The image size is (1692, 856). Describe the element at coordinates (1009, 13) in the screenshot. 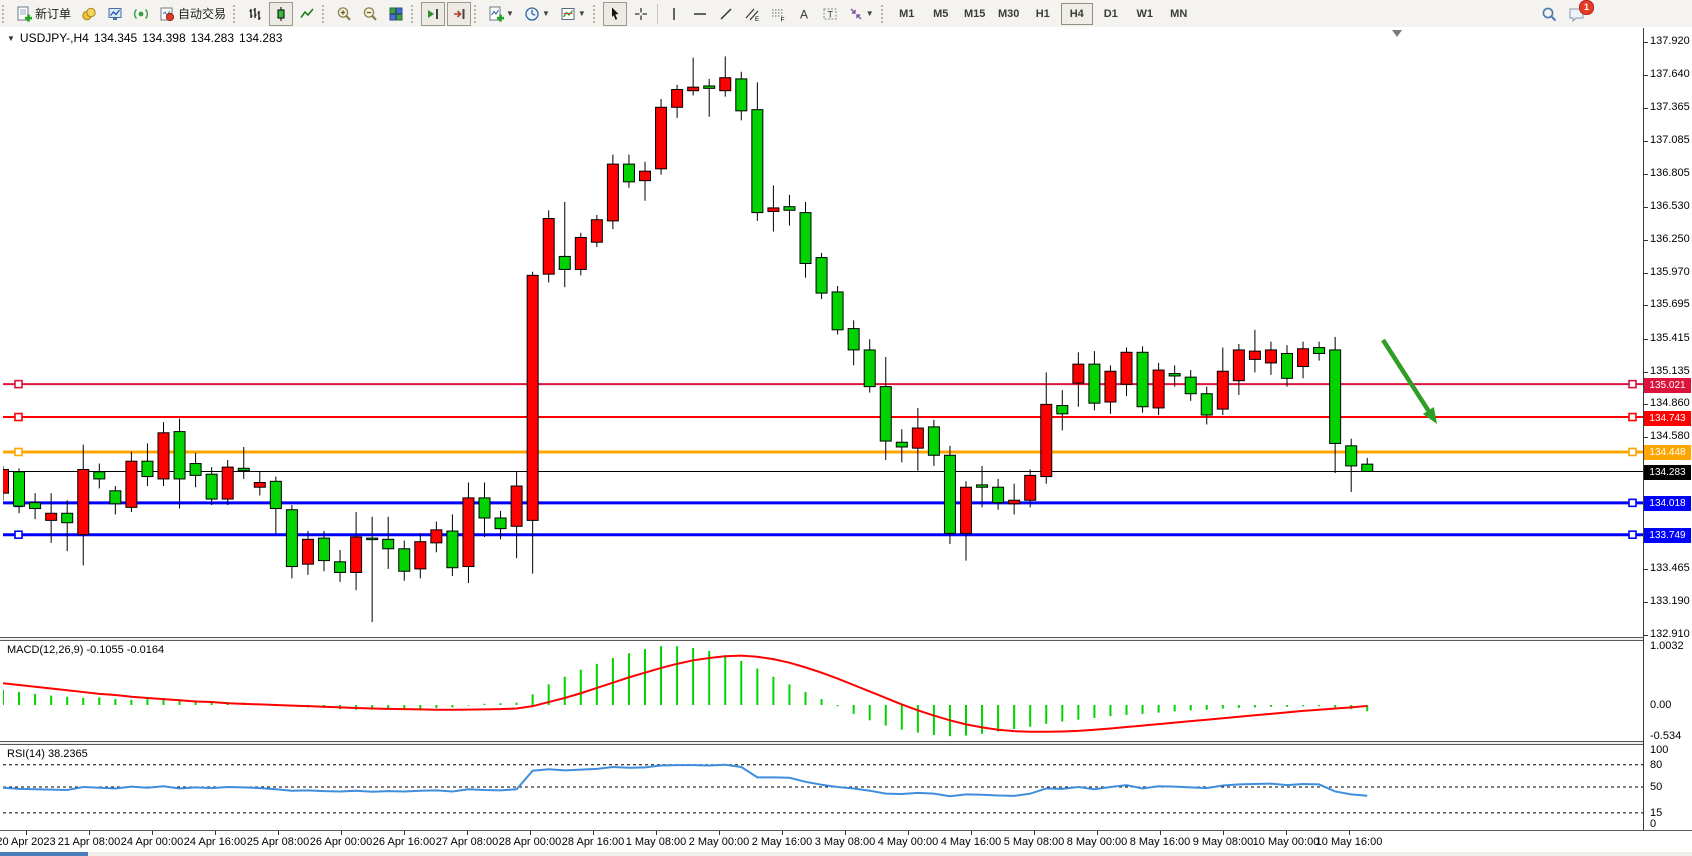

I see `timeframe-m30: M30` at that location.